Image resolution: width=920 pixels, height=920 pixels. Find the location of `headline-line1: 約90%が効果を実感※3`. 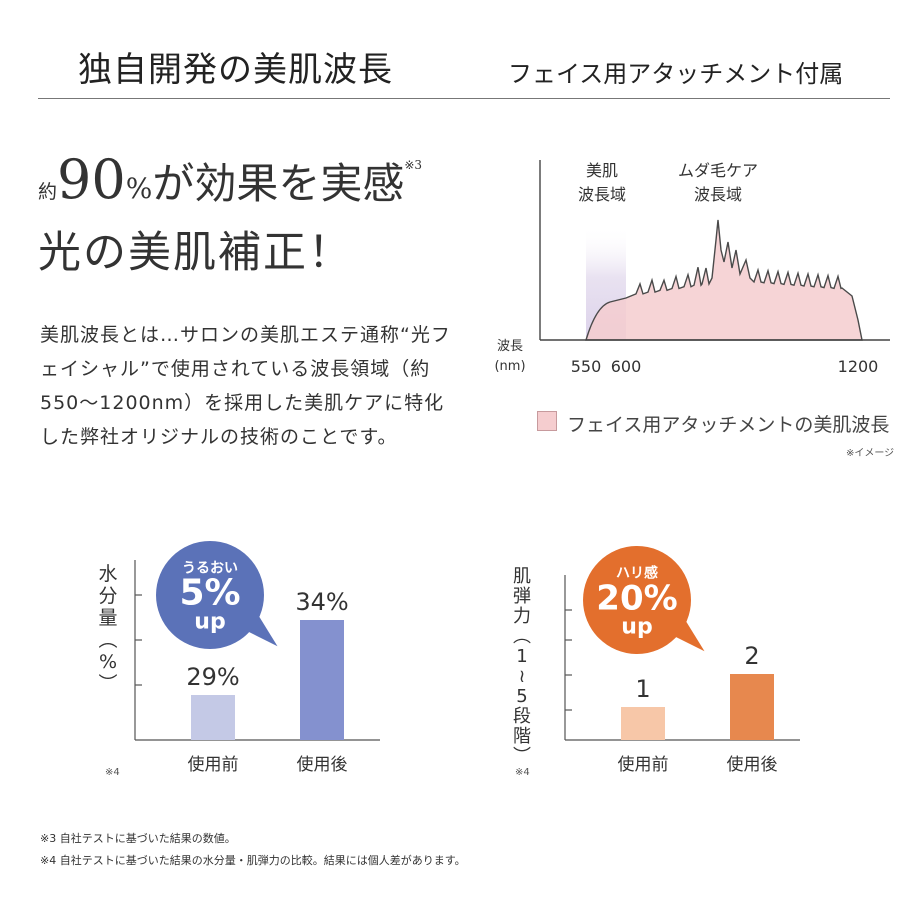

headline-line1: 約90%が効果を実感※3 is located at coordinates (230, 179).